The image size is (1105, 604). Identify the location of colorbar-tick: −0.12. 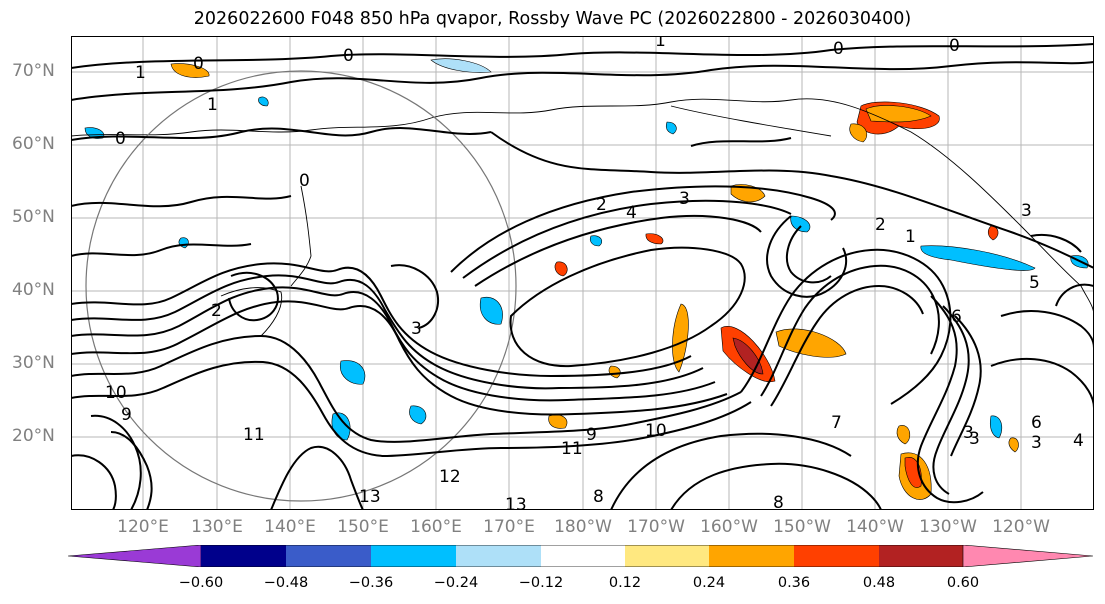
(541, 583).